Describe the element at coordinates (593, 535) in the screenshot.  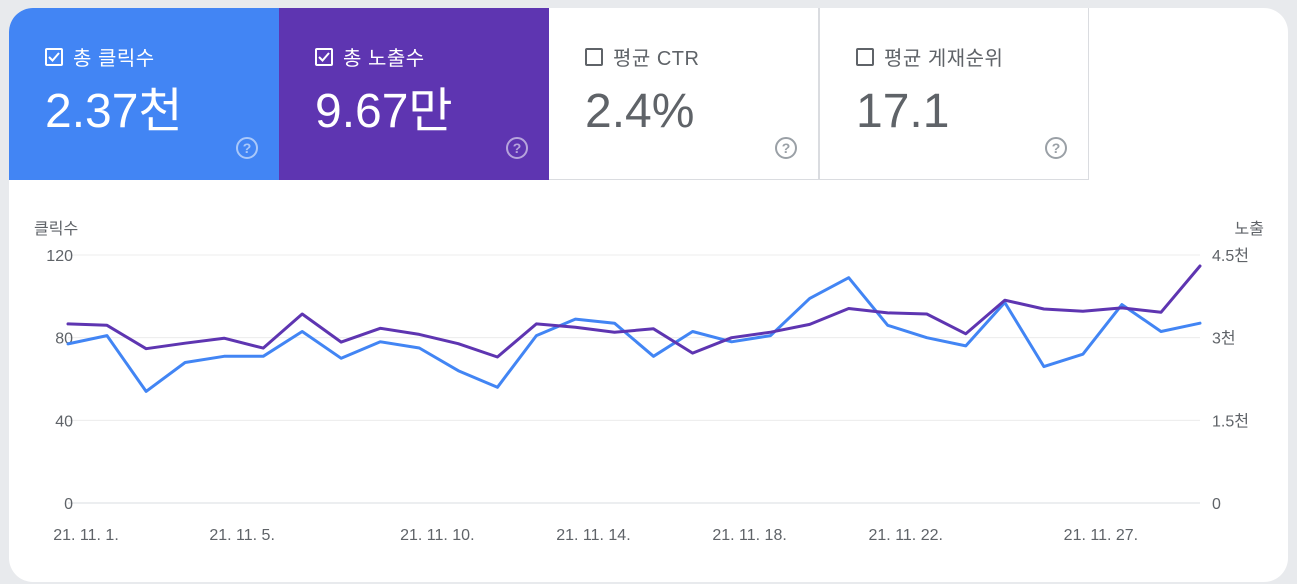
I see `x-tick-label: 21. 11. 14.` at that location.